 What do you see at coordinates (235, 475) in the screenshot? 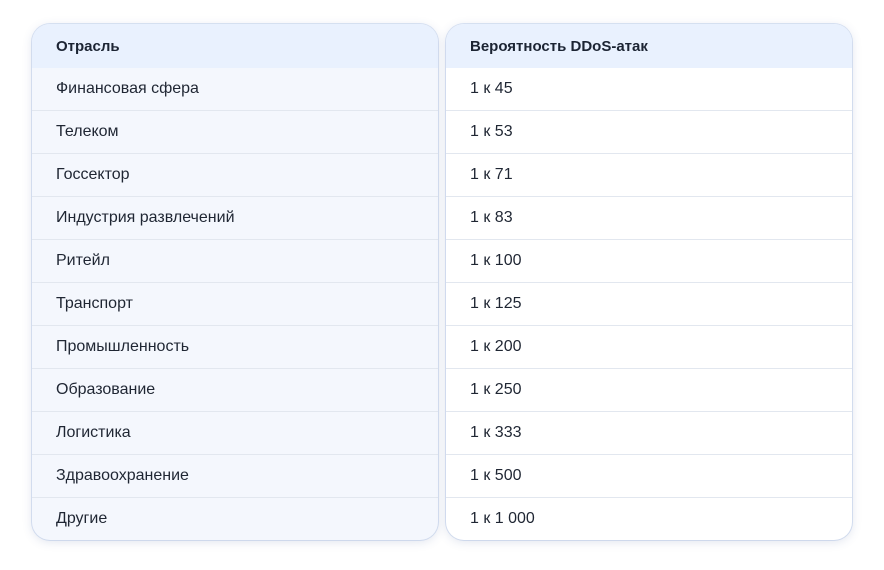
I see `industry-cell: Здравоохранение` at bounding box center [235, 475].